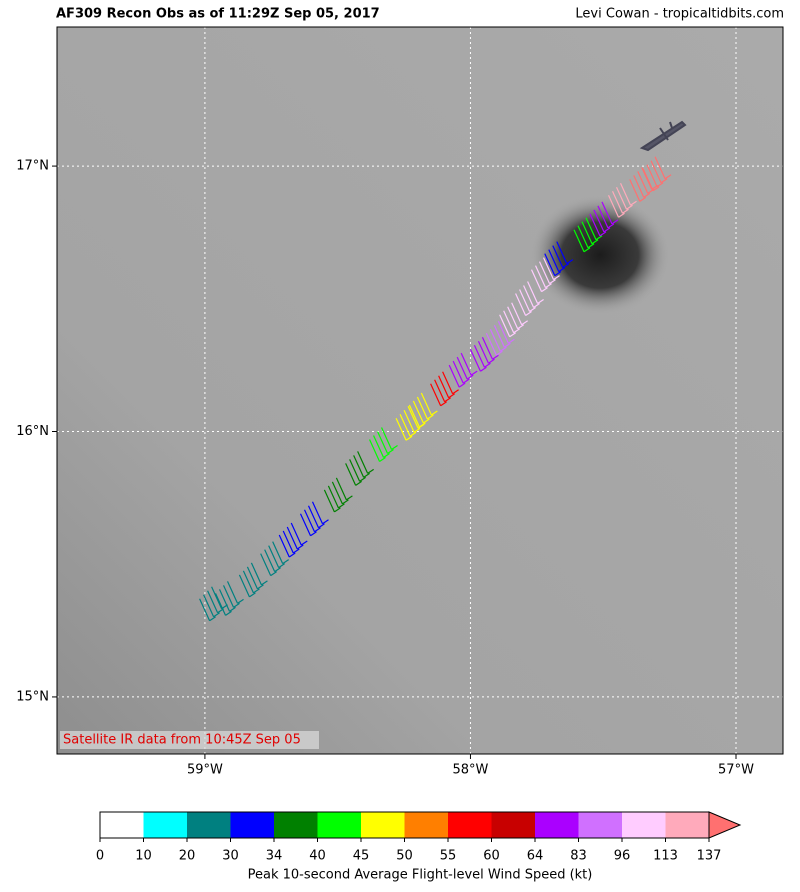 This screenshot has height=892, width=800. What do you see at coordinates (535, 856) in the screenshot?
I see `colorbar-tick-label: 64` at bounding box center [535, 856].